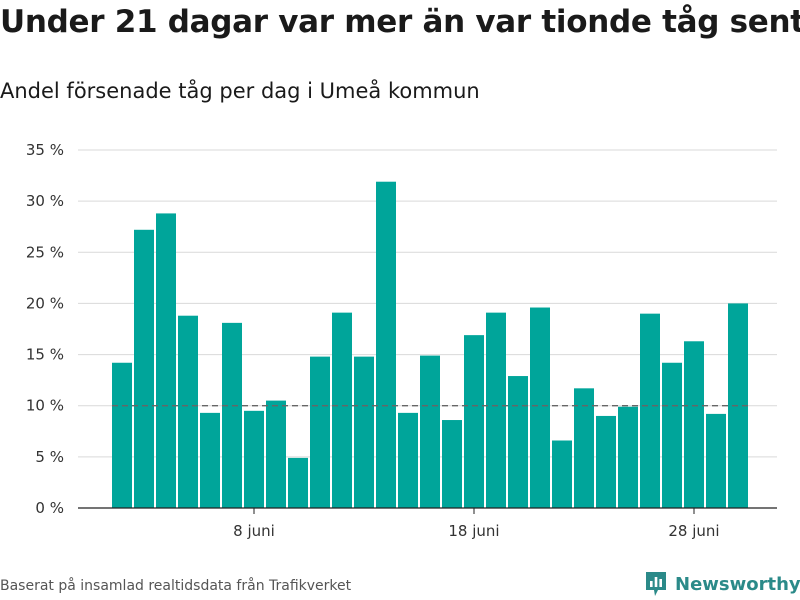 The height and width of the screenshot is (600, 800). I want to click on y-tick-label: 20 %, so click(45, 303).